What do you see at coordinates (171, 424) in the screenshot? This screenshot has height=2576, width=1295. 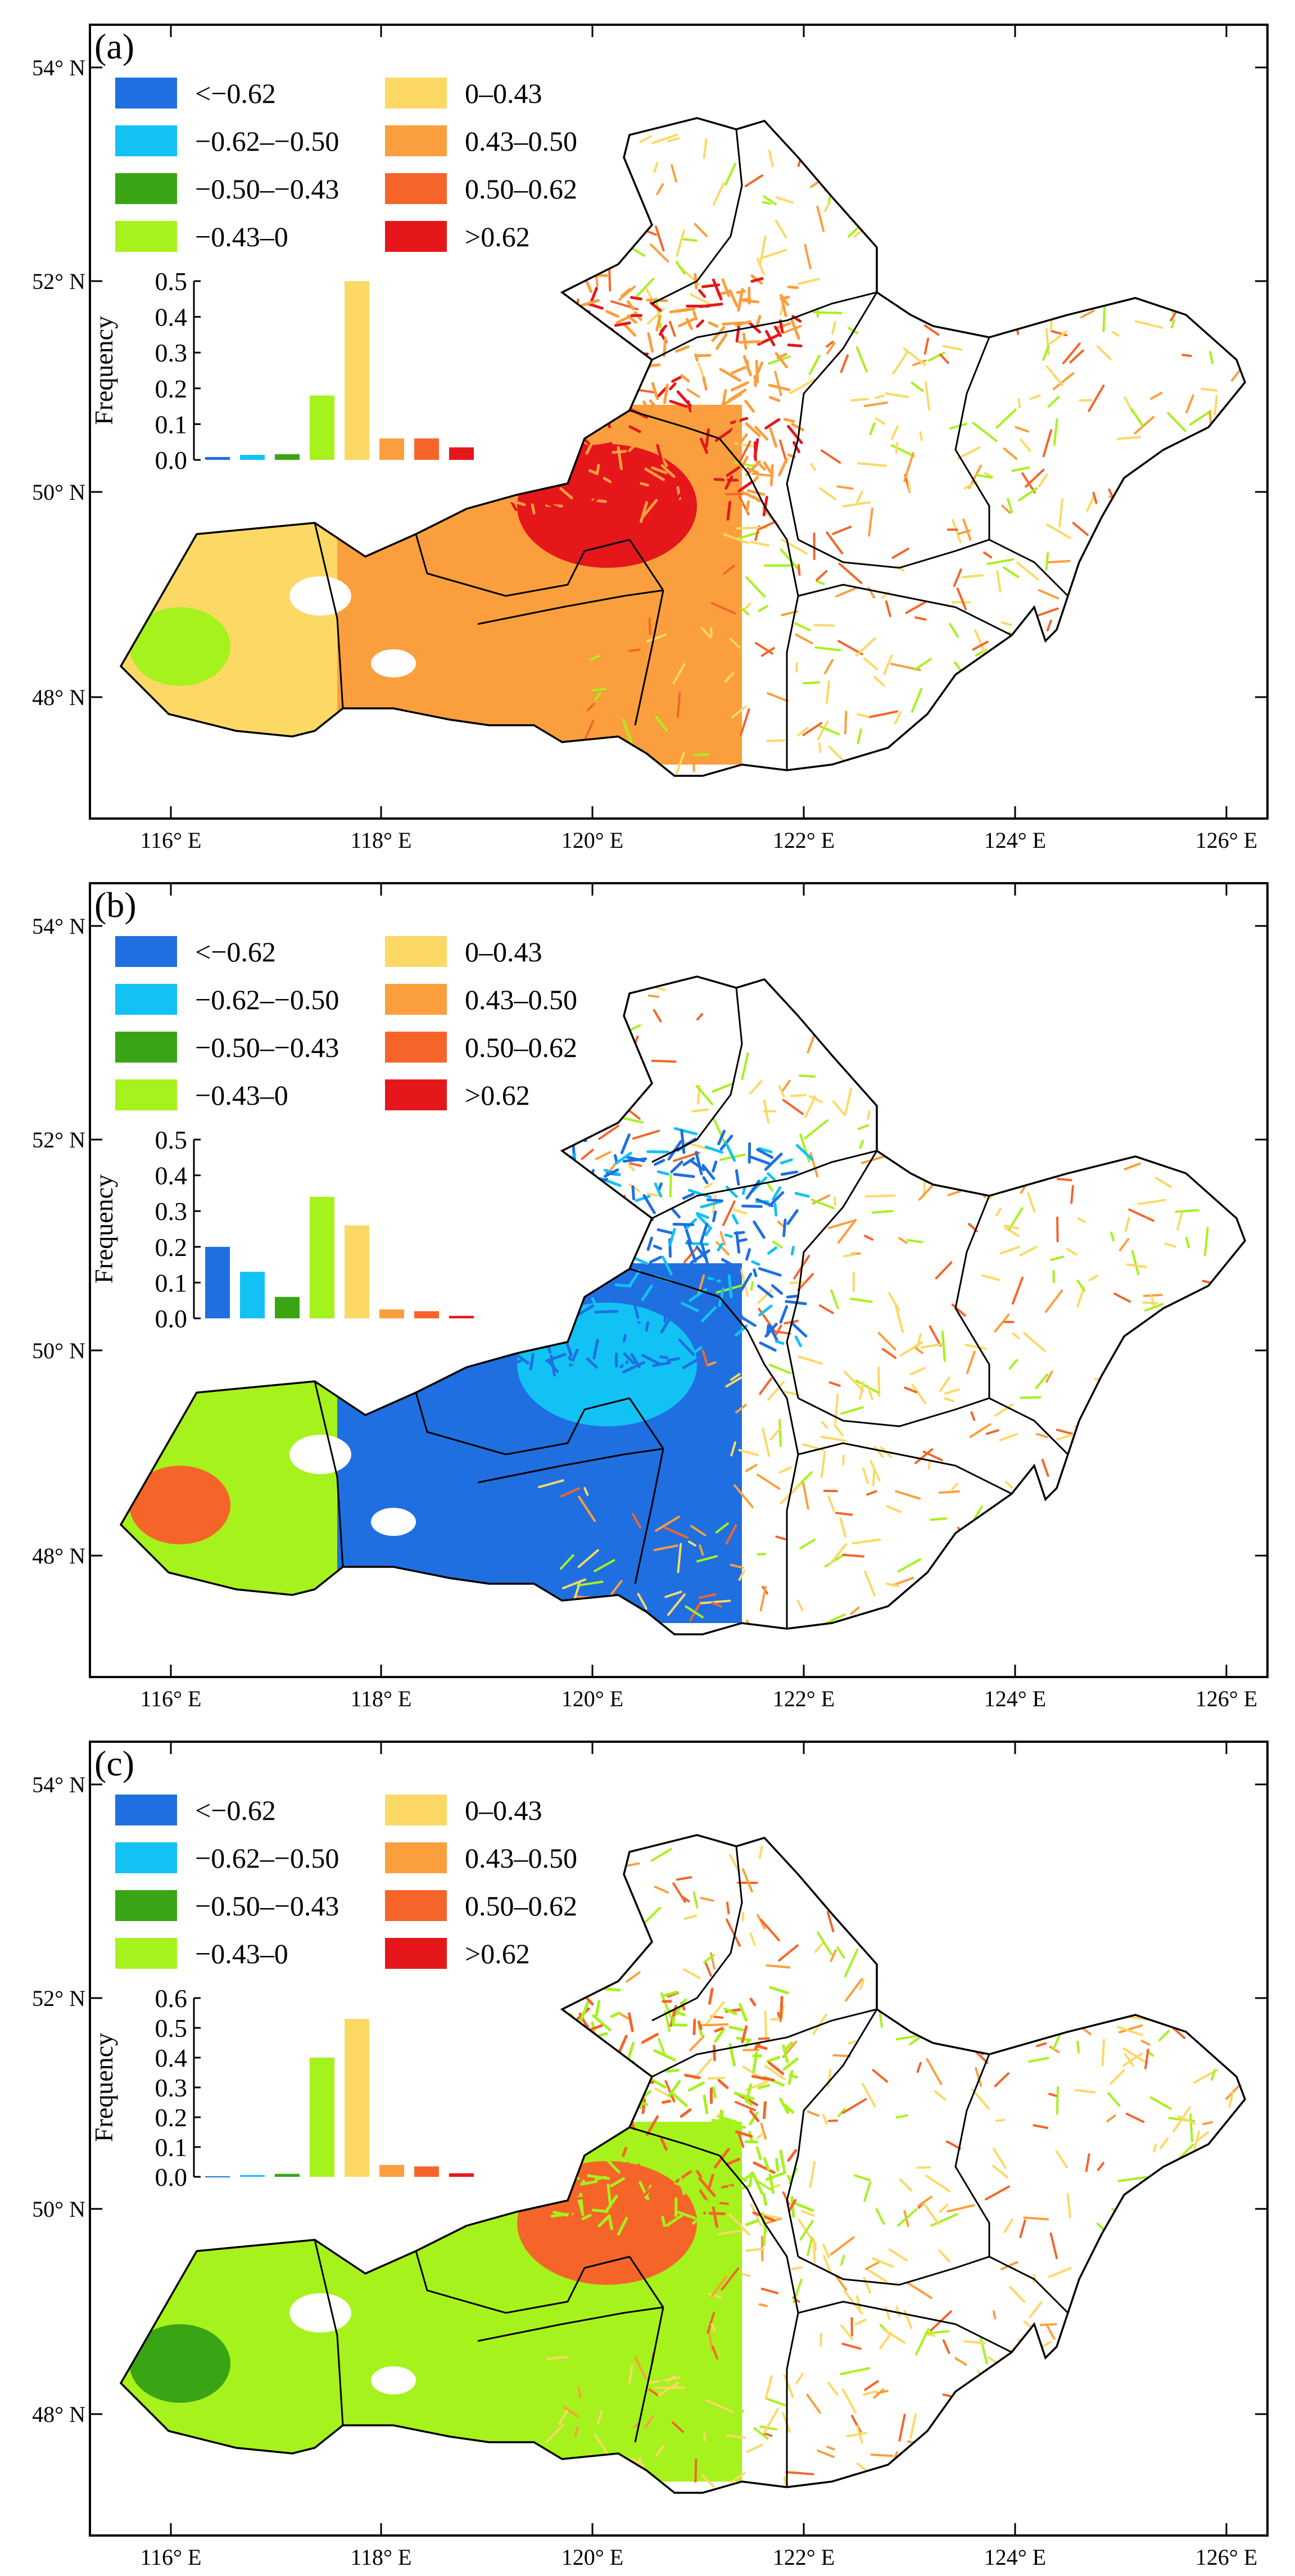 I see `hist-y-tick-label: 0.1` at bounding box center [171, 424].